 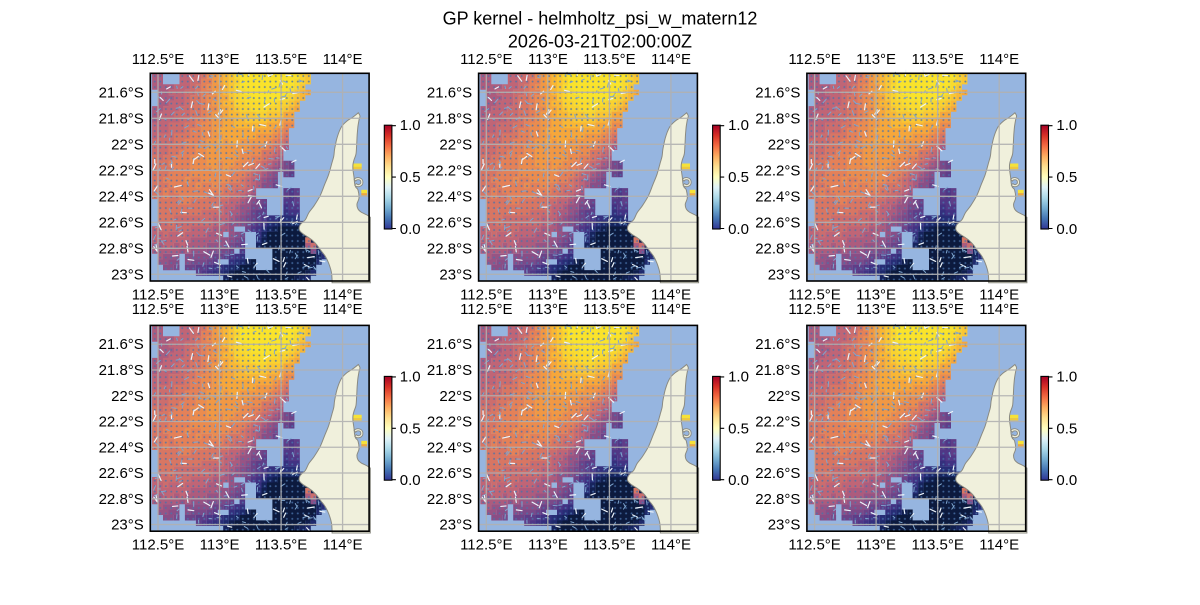 What do you see at coordinates (600, 42) in the screenshot?
I see `svg-text: 2026-03-21T02:00:00Z` at bounding box center [600, 42].